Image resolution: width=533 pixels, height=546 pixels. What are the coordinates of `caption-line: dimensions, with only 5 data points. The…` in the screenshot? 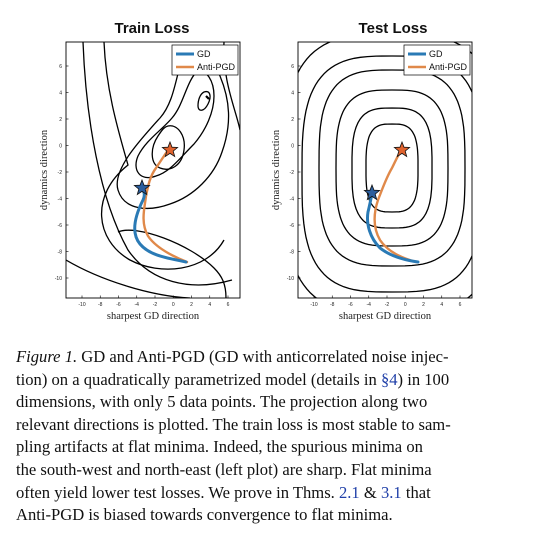 It's located at (222, 402).